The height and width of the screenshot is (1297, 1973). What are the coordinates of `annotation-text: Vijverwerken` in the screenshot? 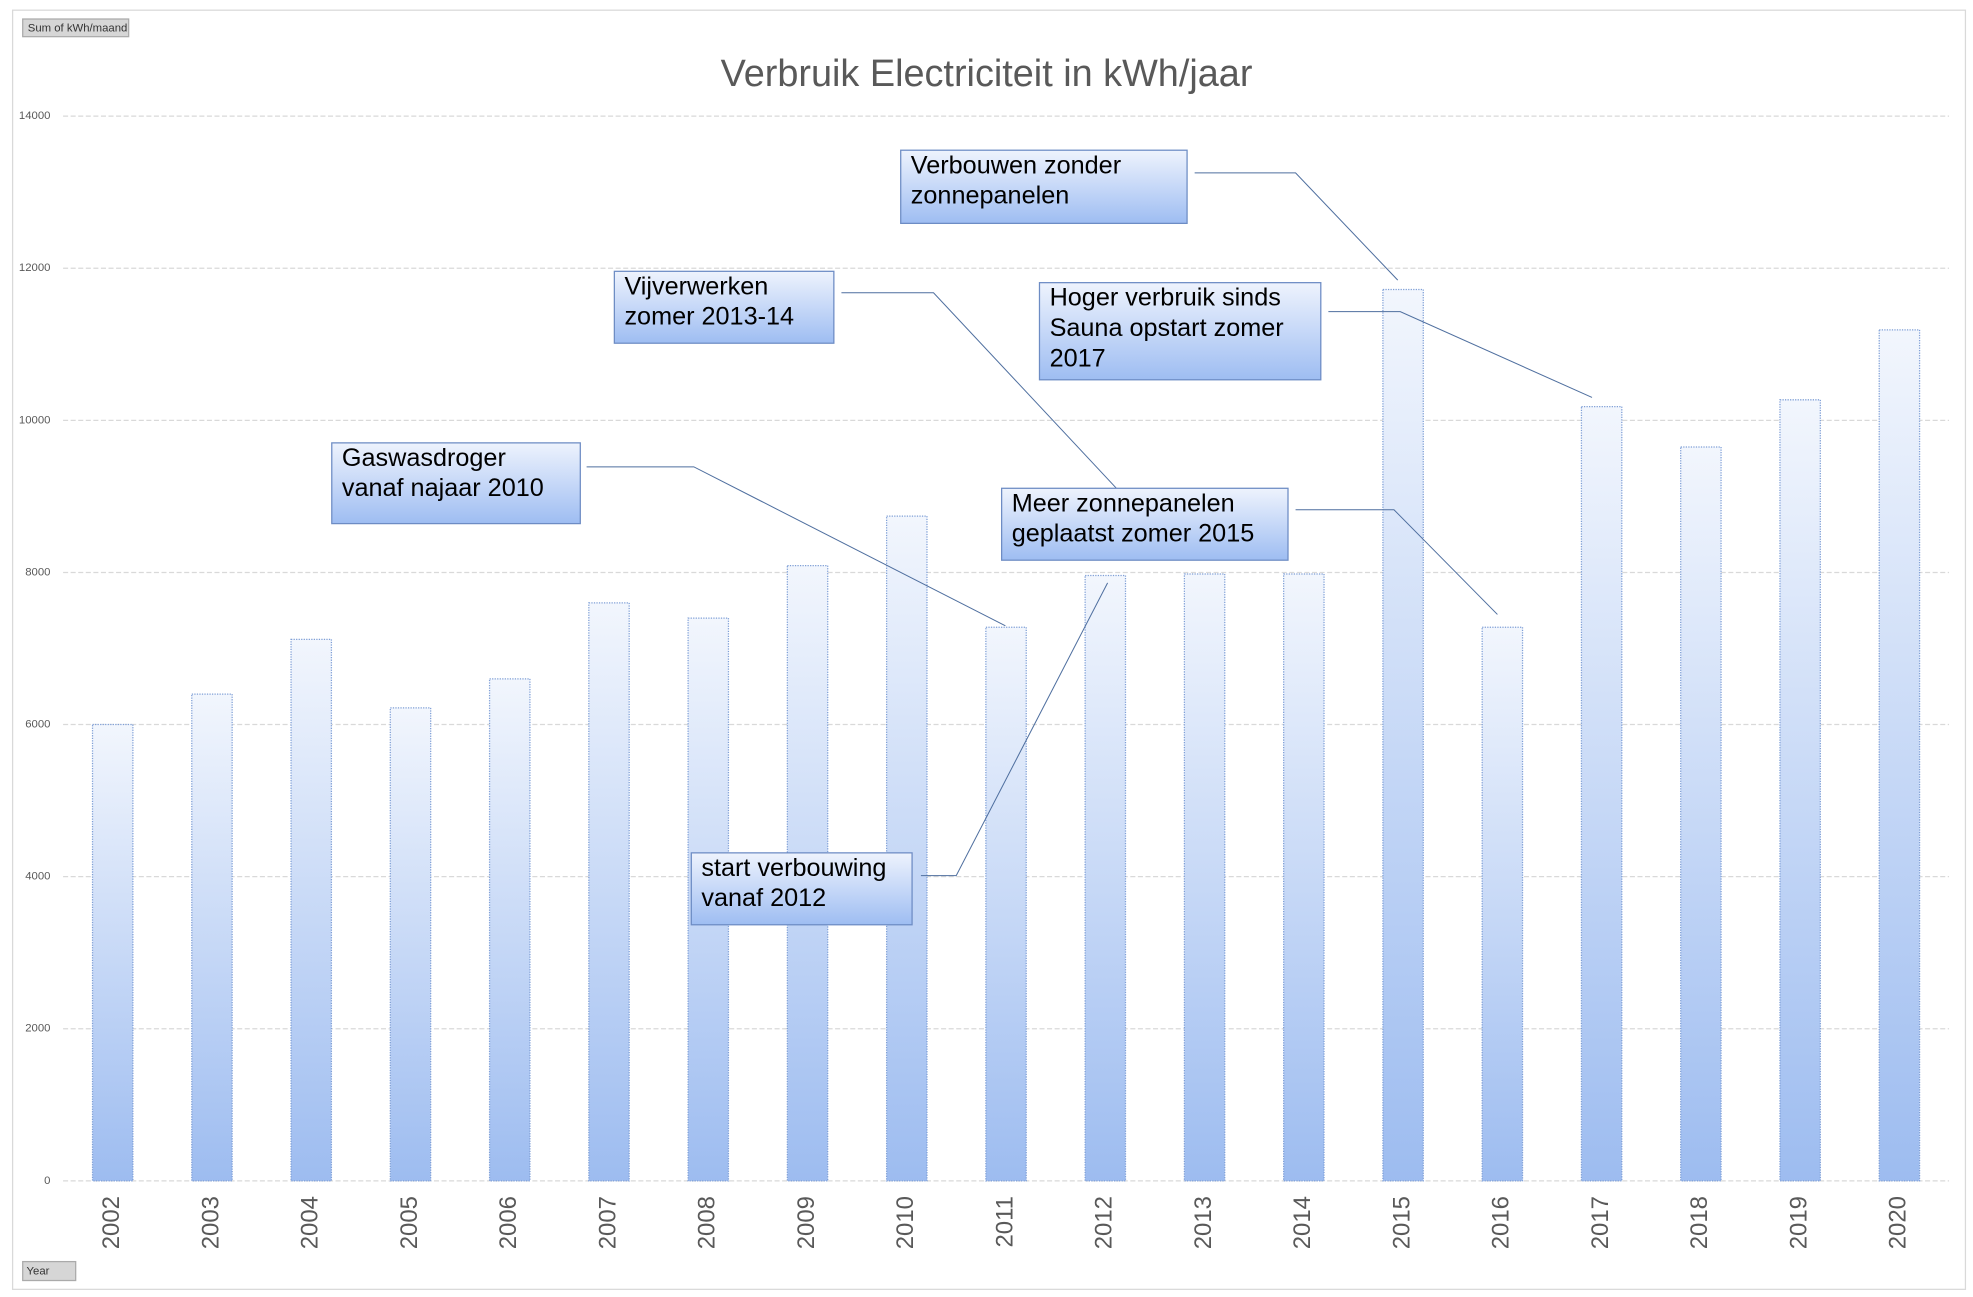 It's located at (696, 286).